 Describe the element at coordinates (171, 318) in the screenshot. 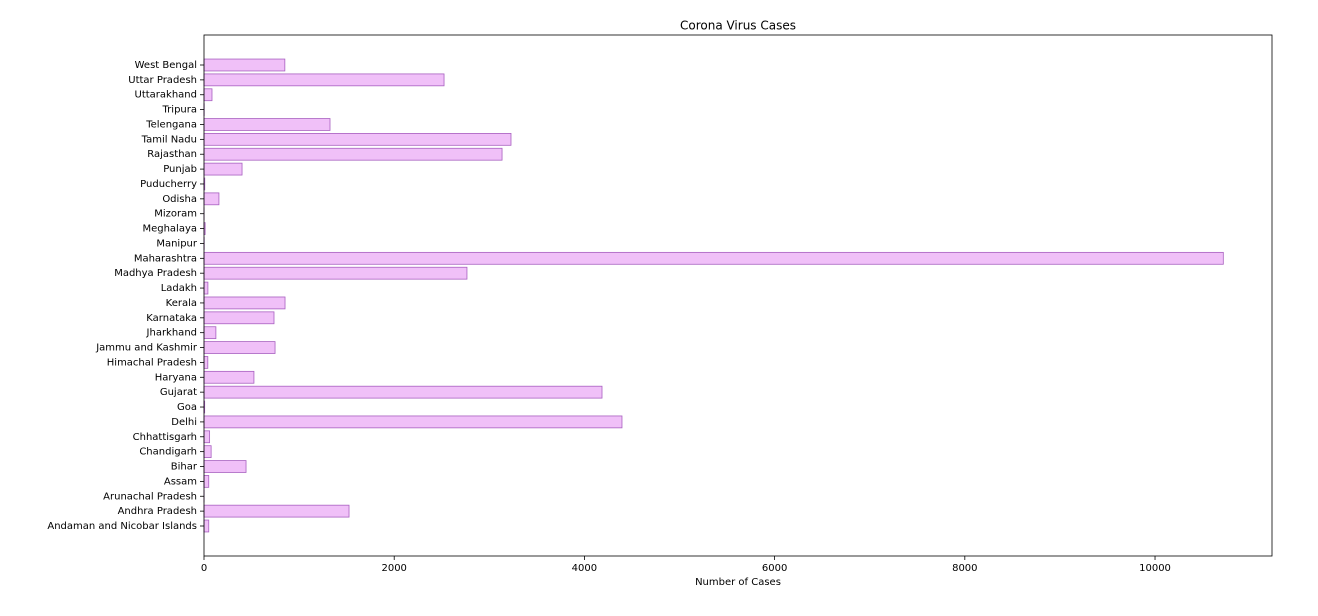

I see `y-tick-label: Karnataka` at that location.